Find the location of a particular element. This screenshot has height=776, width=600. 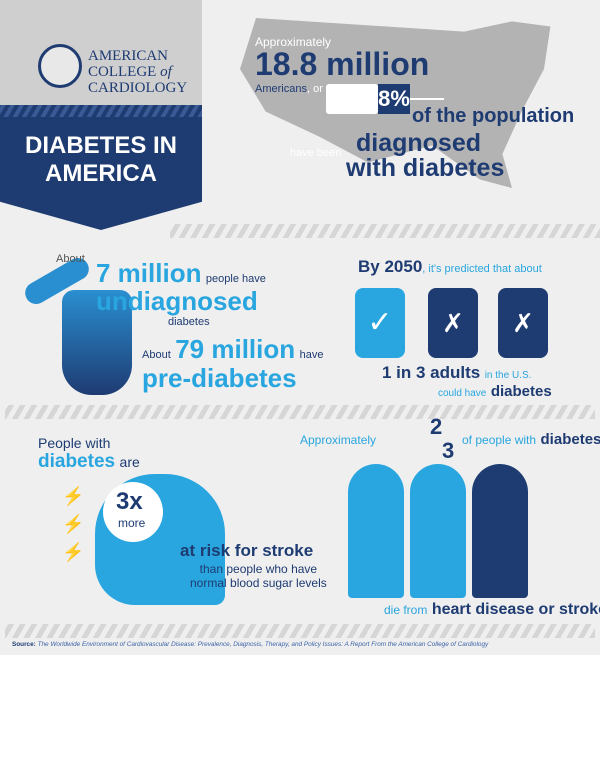

about-label-2: About is located at coordinates (156, 355).